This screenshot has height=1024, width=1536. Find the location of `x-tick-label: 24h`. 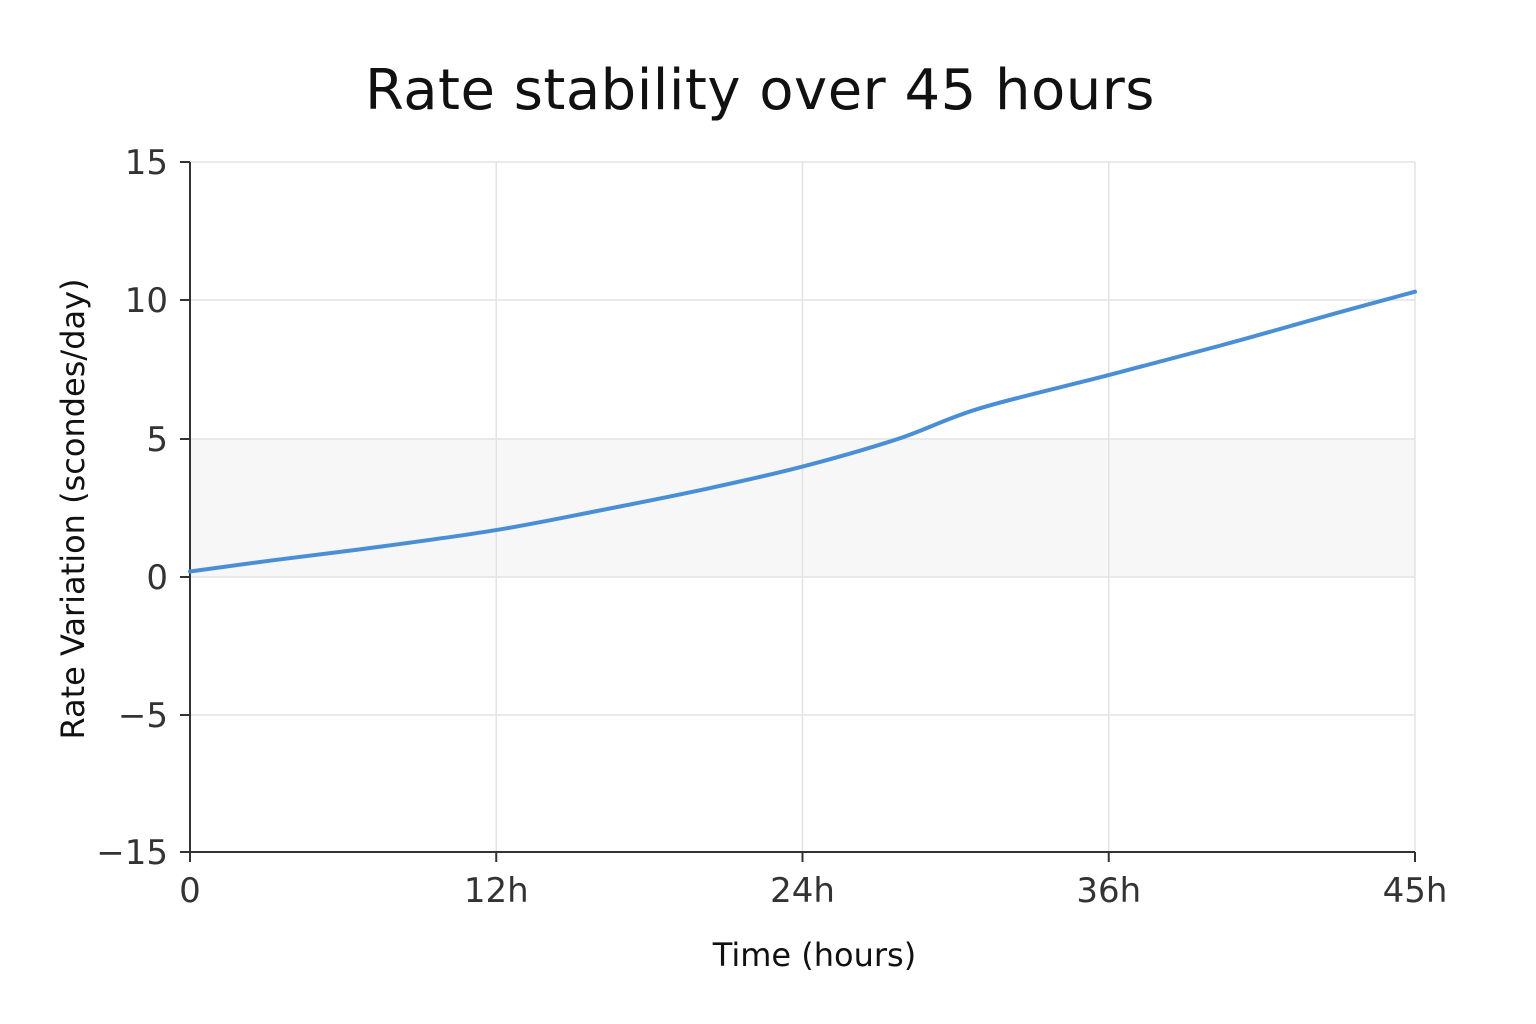

x-tick-label: 24h is located at coordinates (802, 891).